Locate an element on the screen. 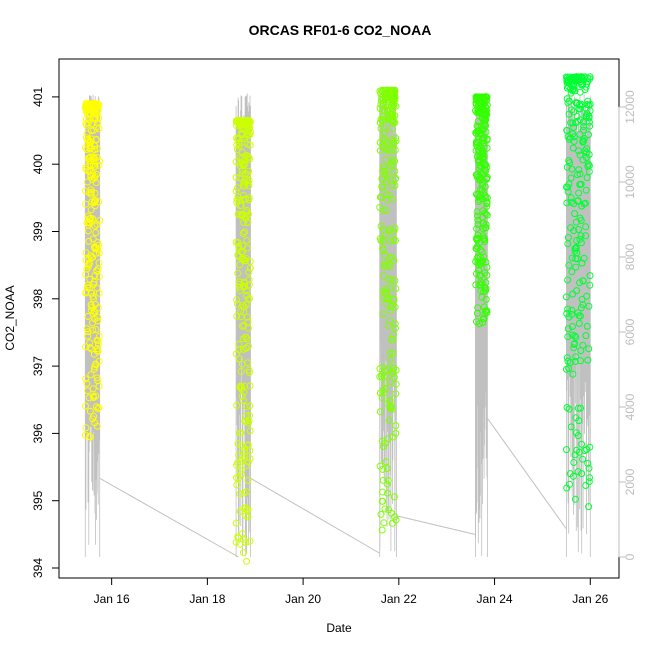  chart-title: ORCAS RF01-6 CO2_NOAA is located at coordinates (340, 30).